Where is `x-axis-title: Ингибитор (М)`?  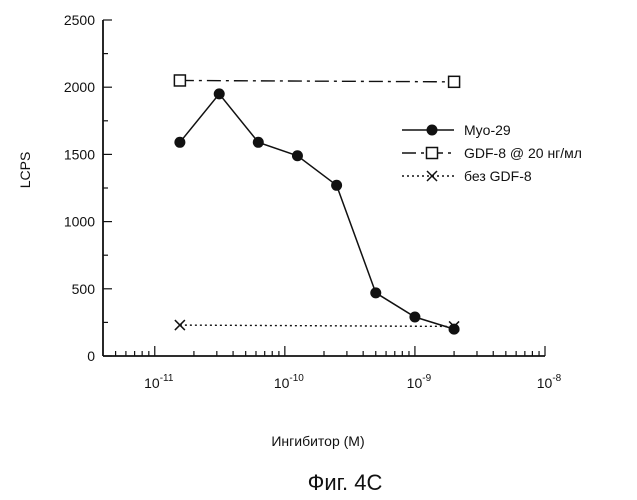
x-axis-title: Ингибитор (М) is located at coordinates (317, 441).